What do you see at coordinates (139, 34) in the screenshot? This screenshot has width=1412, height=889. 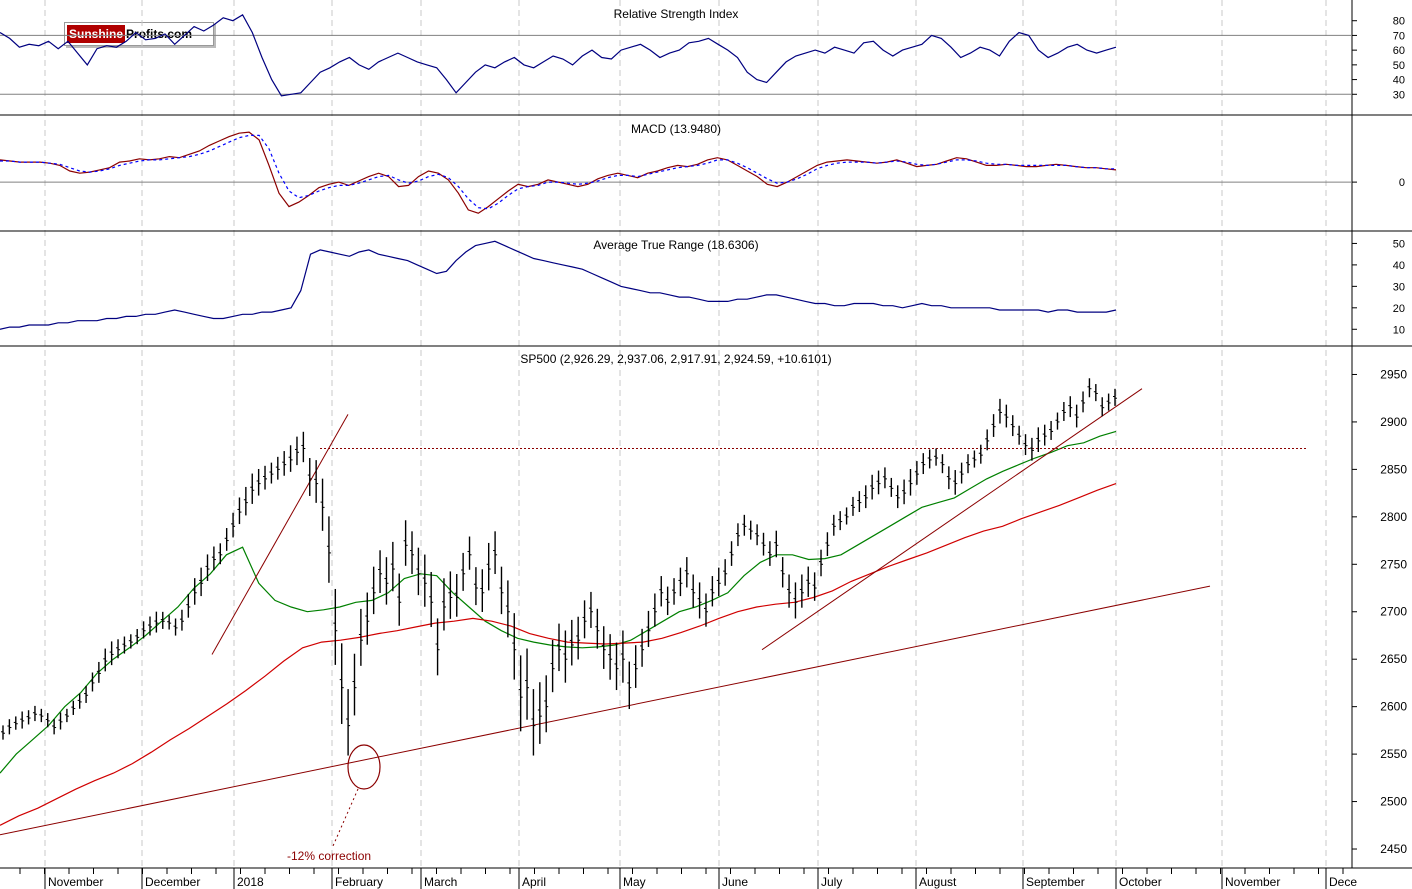 I see `sunshine-profits-logo: Sunshine Profits.com` at bounding box center [139, 34].